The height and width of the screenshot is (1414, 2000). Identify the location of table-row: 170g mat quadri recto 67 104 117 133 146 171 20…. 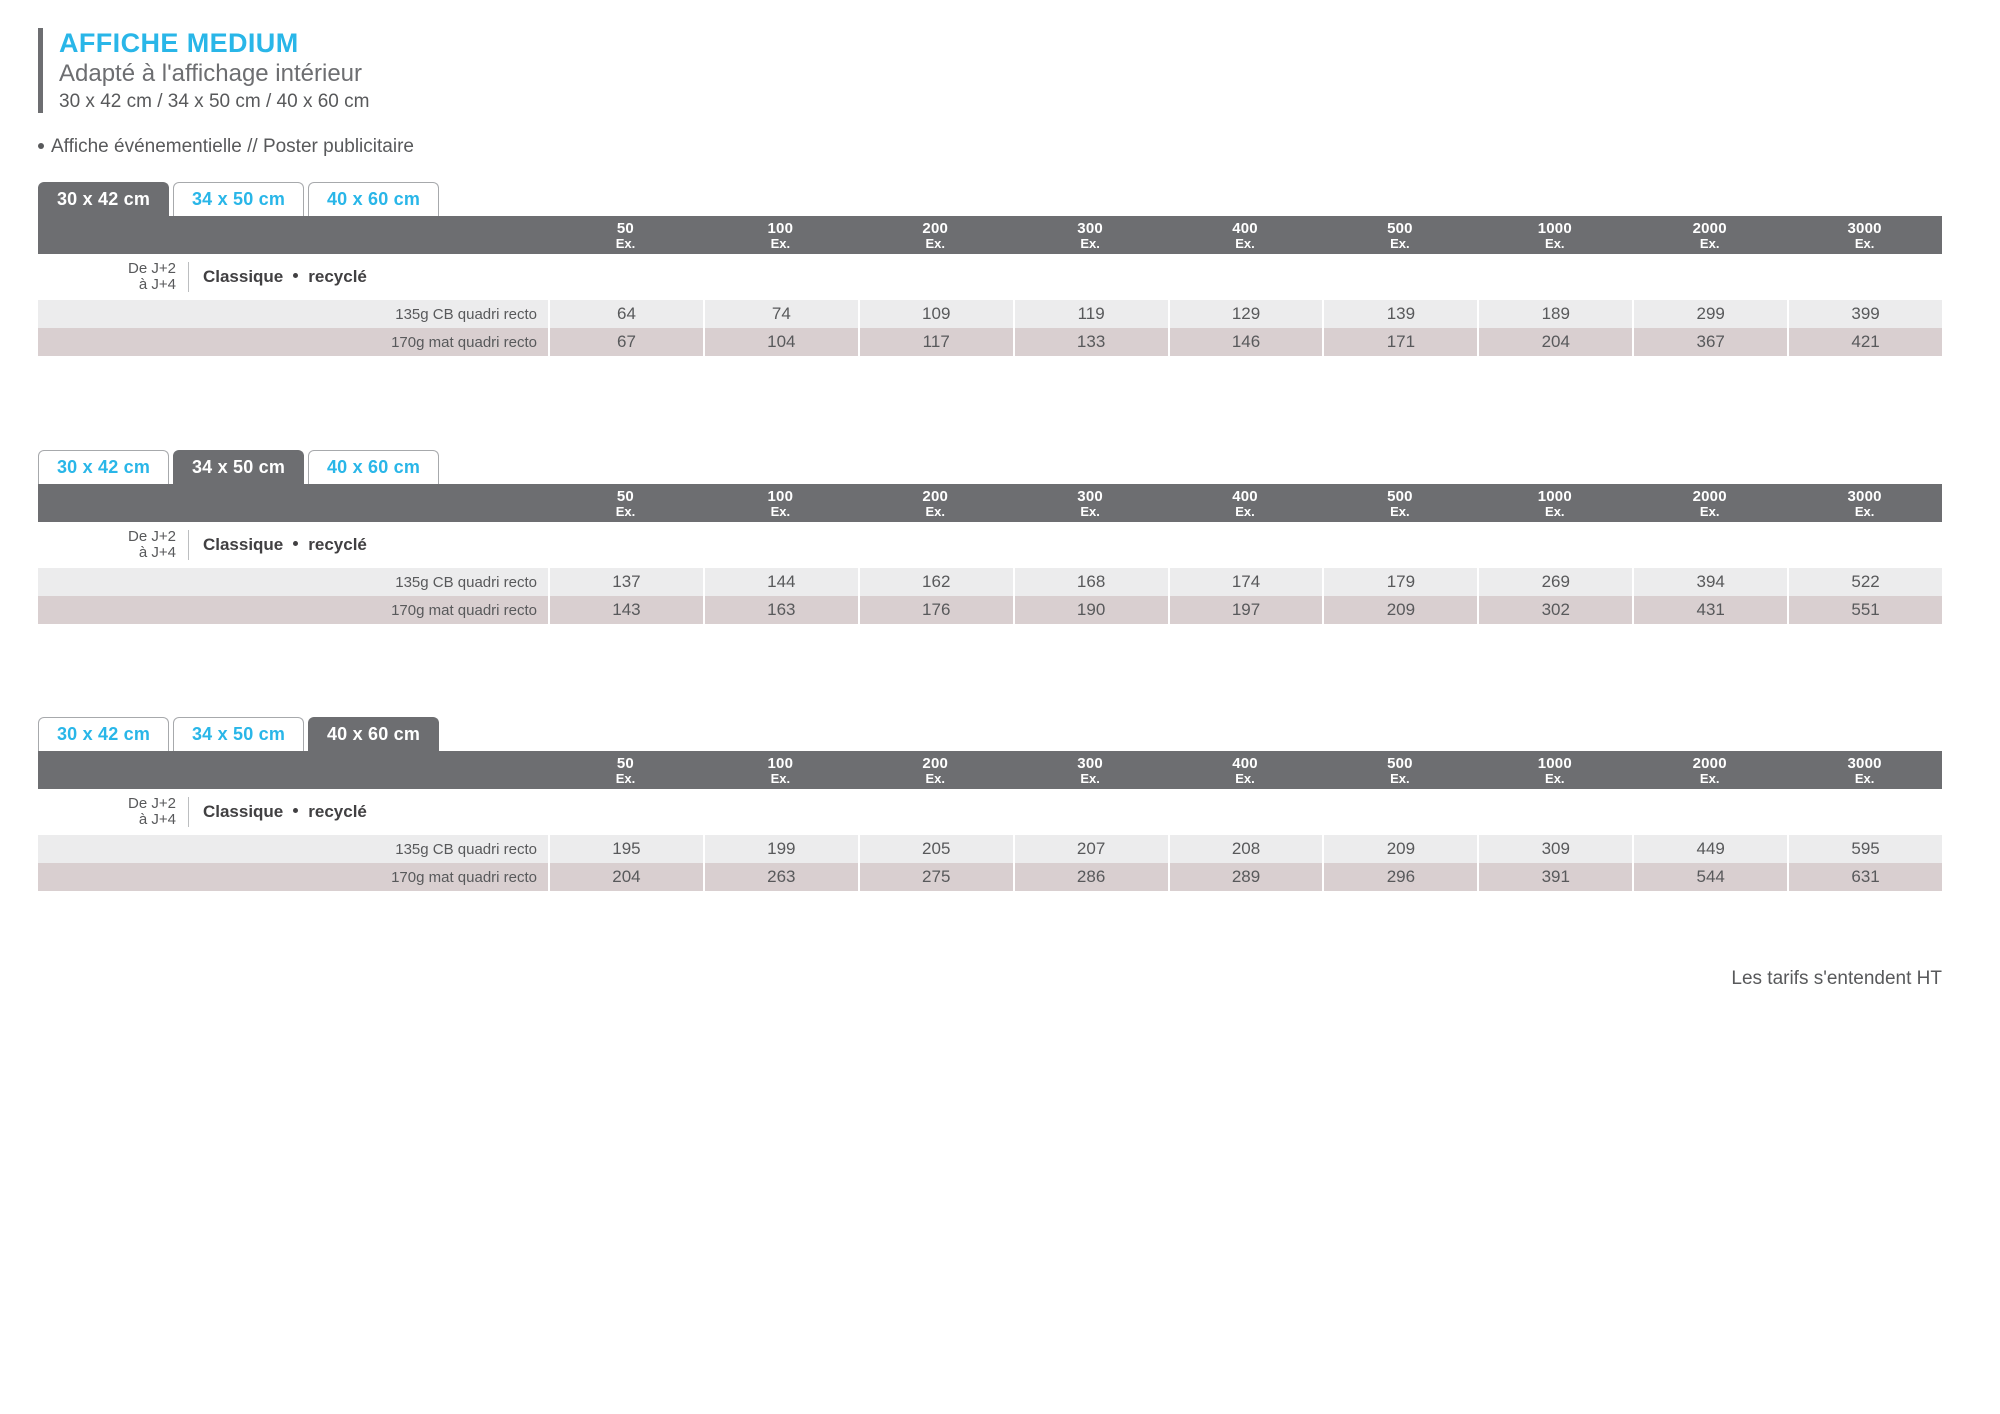
(990, 342).